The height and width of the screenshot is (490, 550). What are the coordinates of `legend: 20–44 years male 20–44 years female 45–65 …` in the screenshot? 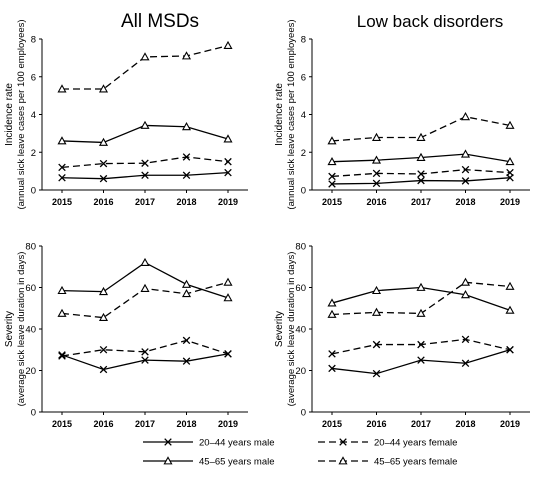 It's located at (300, 453).